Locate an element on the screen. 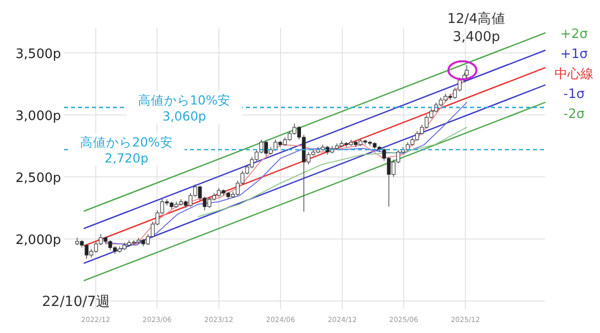  ref-line-label: 高値から10%安 3,060p is located at coordinates (184, 108).